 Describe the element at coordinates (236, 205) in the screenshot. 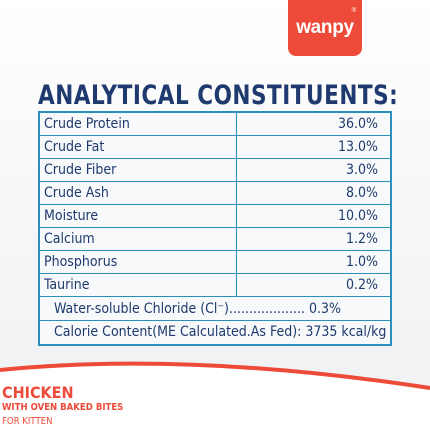

I see `column-divider` at that location.